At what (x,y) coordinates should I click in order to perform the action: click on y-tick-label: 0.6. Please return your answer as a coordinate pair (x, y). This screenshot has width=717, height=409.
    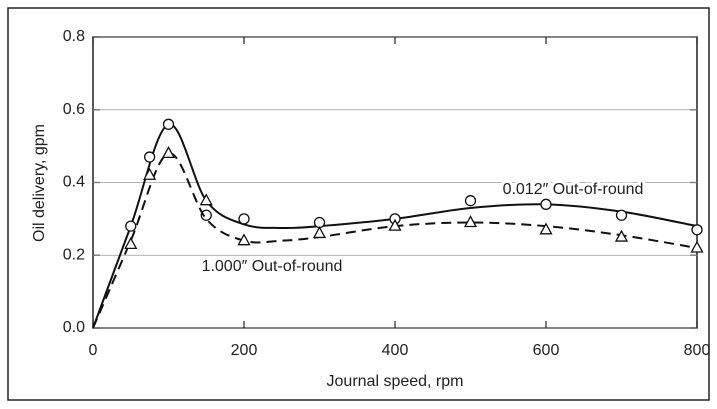
    Looking at the image, I should click on (74, 109).